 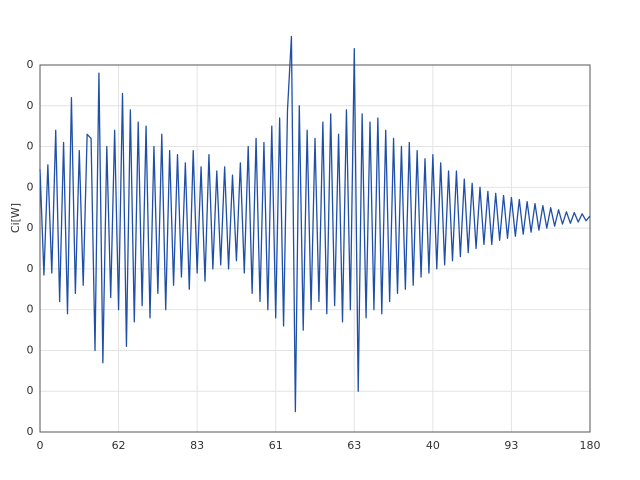 What do you see at coordinates (276, 445) in the screenshot?
I see `x-tick-label: 61` at bounding box center [276, 445].